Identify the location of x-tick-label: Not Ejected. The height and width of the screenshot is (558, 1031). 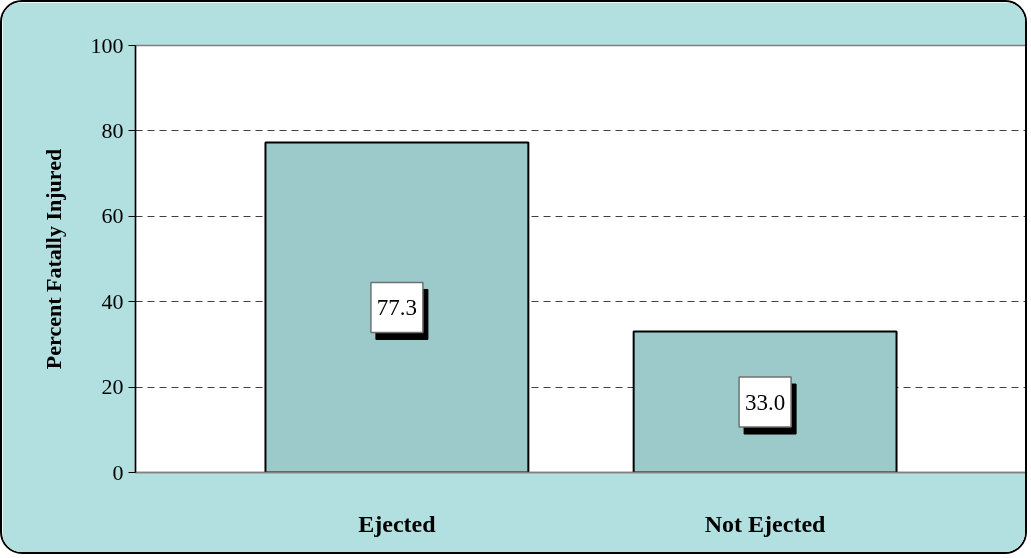
(765, 523).